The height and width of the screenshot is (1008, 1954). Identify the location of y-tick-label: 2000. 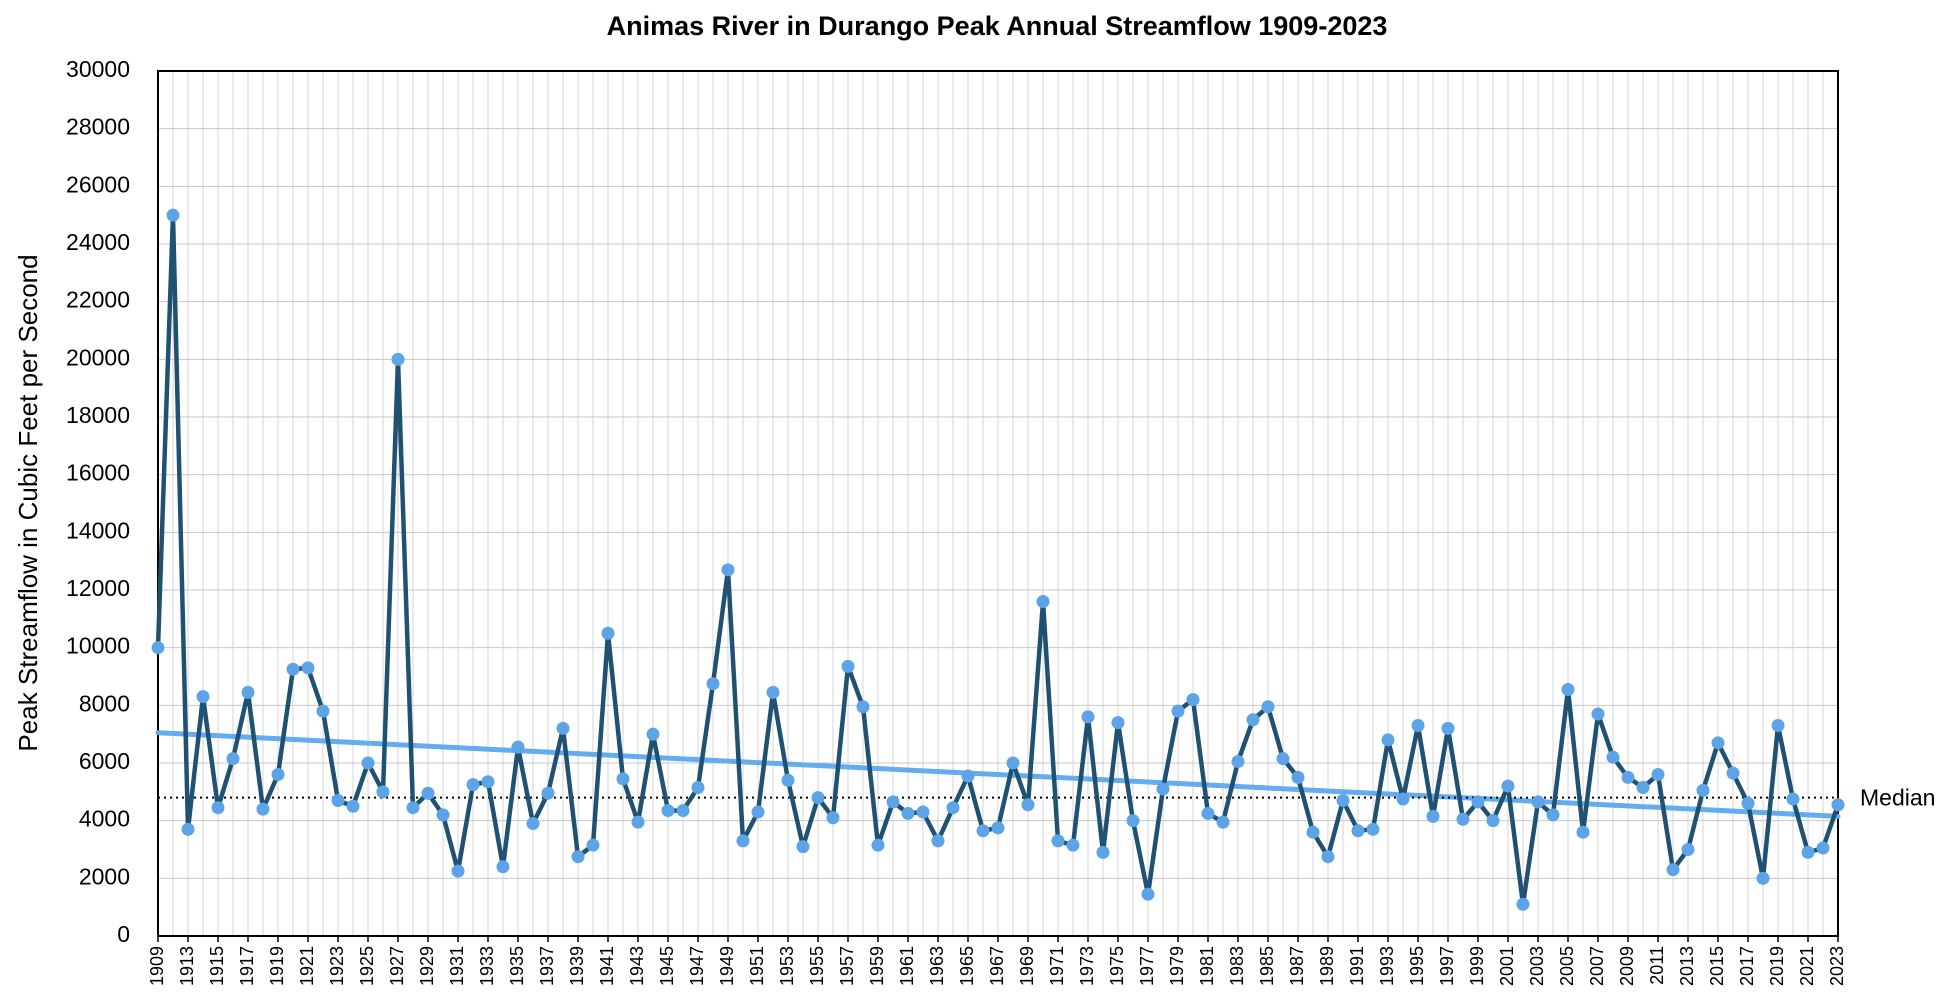
(104, 876).